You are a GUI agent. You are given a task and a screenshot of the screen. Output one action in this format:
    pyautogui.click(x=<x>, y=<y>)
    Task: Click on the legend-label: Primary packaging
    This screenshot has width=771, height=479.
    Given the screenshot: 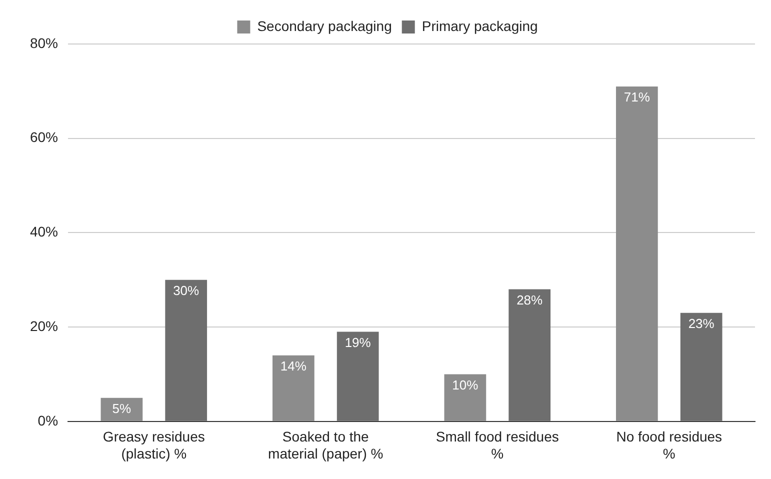 What is the action you would take?
    pyautogui.click(x=480, y=26)
    